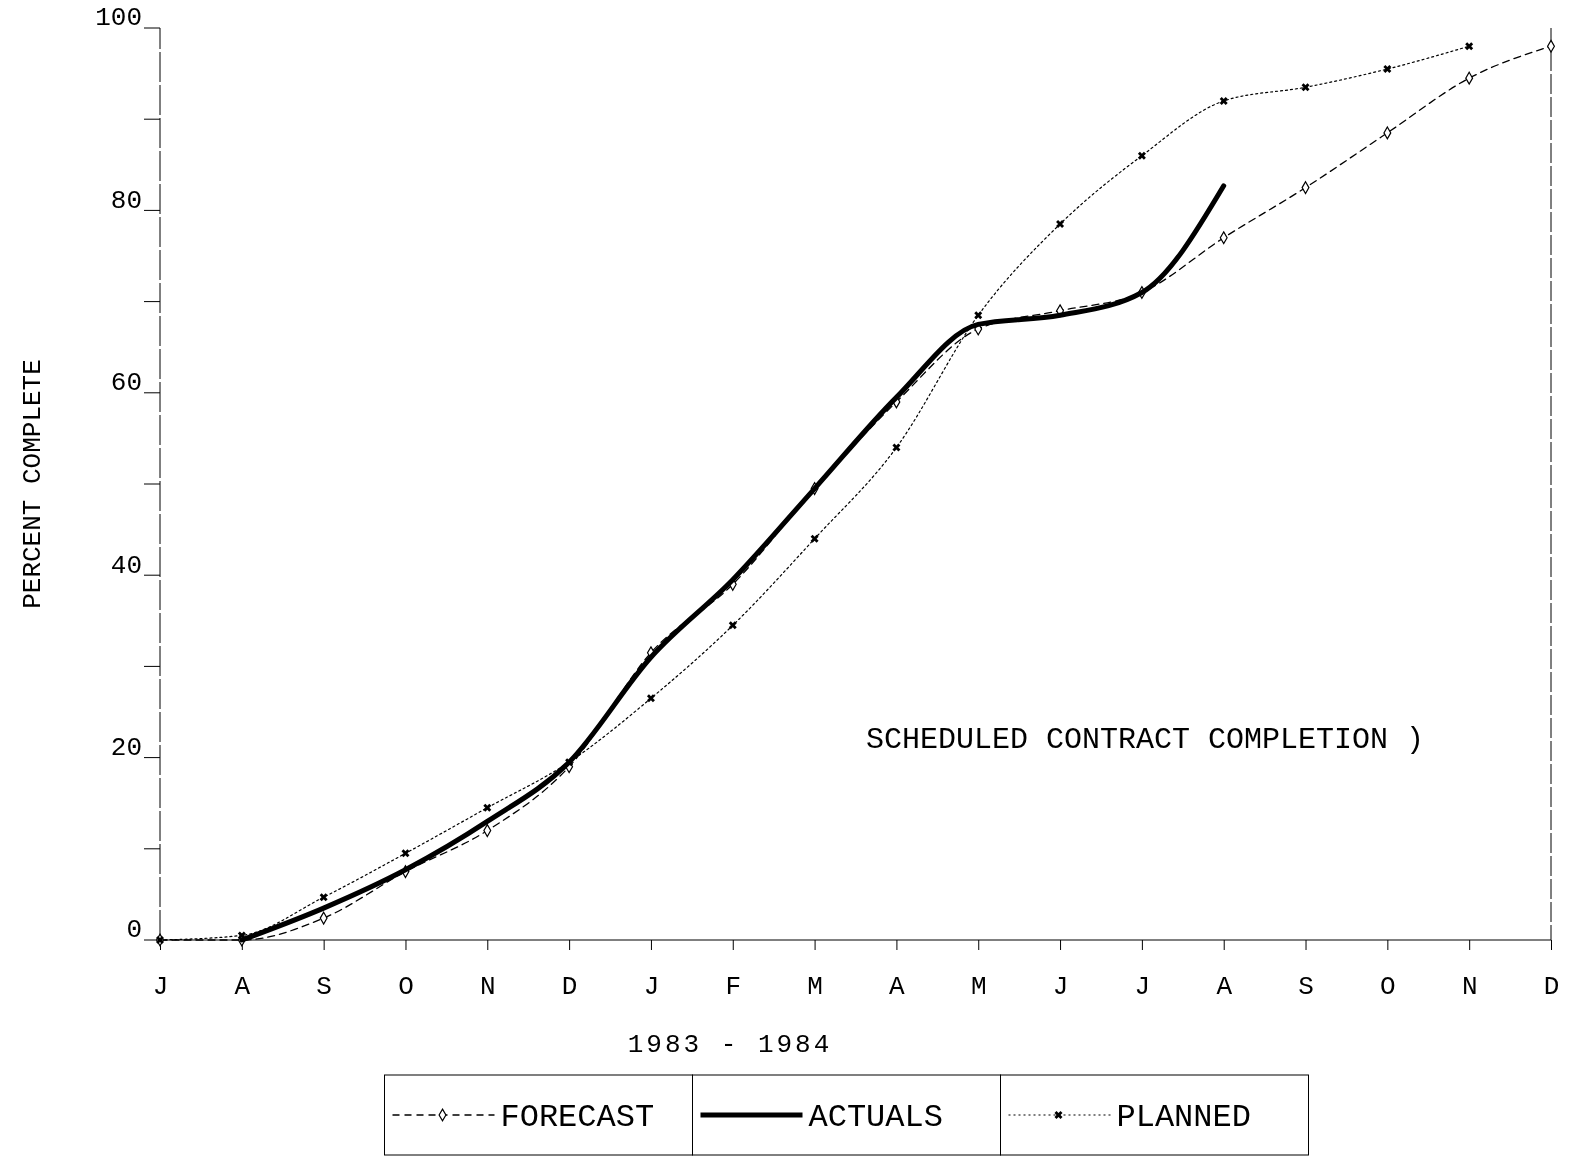  What do you see at coordinates (875, 1117) in the screenshot?
I see `legend-label: ACTUALS` at bounding box center [875, 1117].